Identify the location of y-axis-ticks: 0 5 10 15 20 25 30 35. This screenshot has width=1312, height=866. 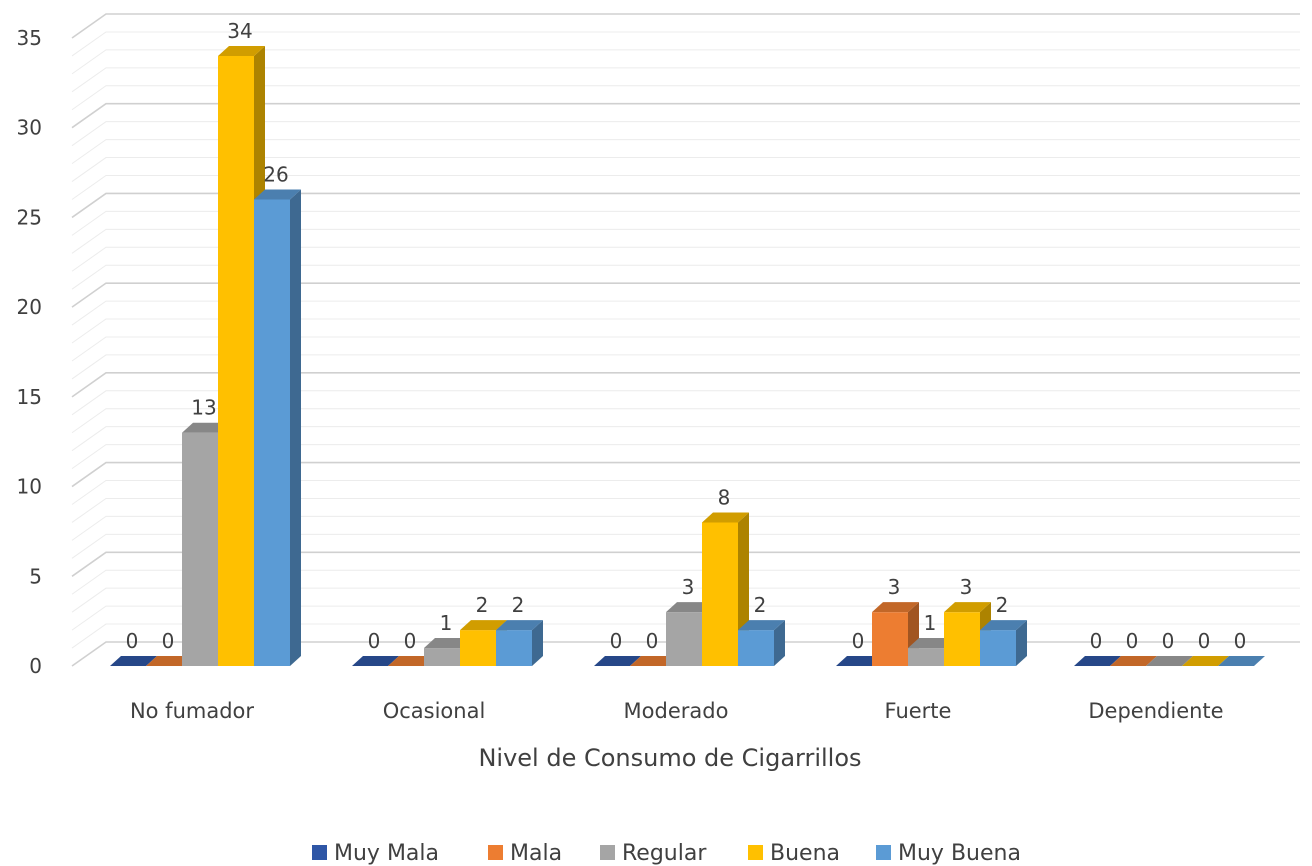
(29, 352).